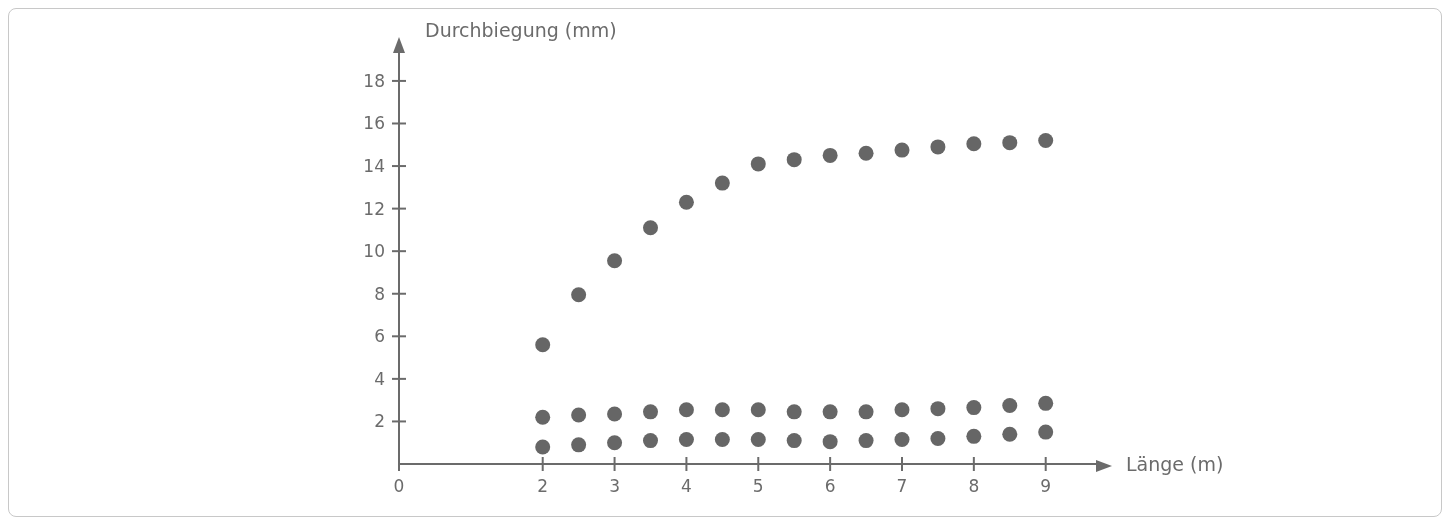 This screenshot has width=1450, height=525. Describe the element at coordinates (374, 251) in the screenshot. I see `y-tick-label: 10` at that location.